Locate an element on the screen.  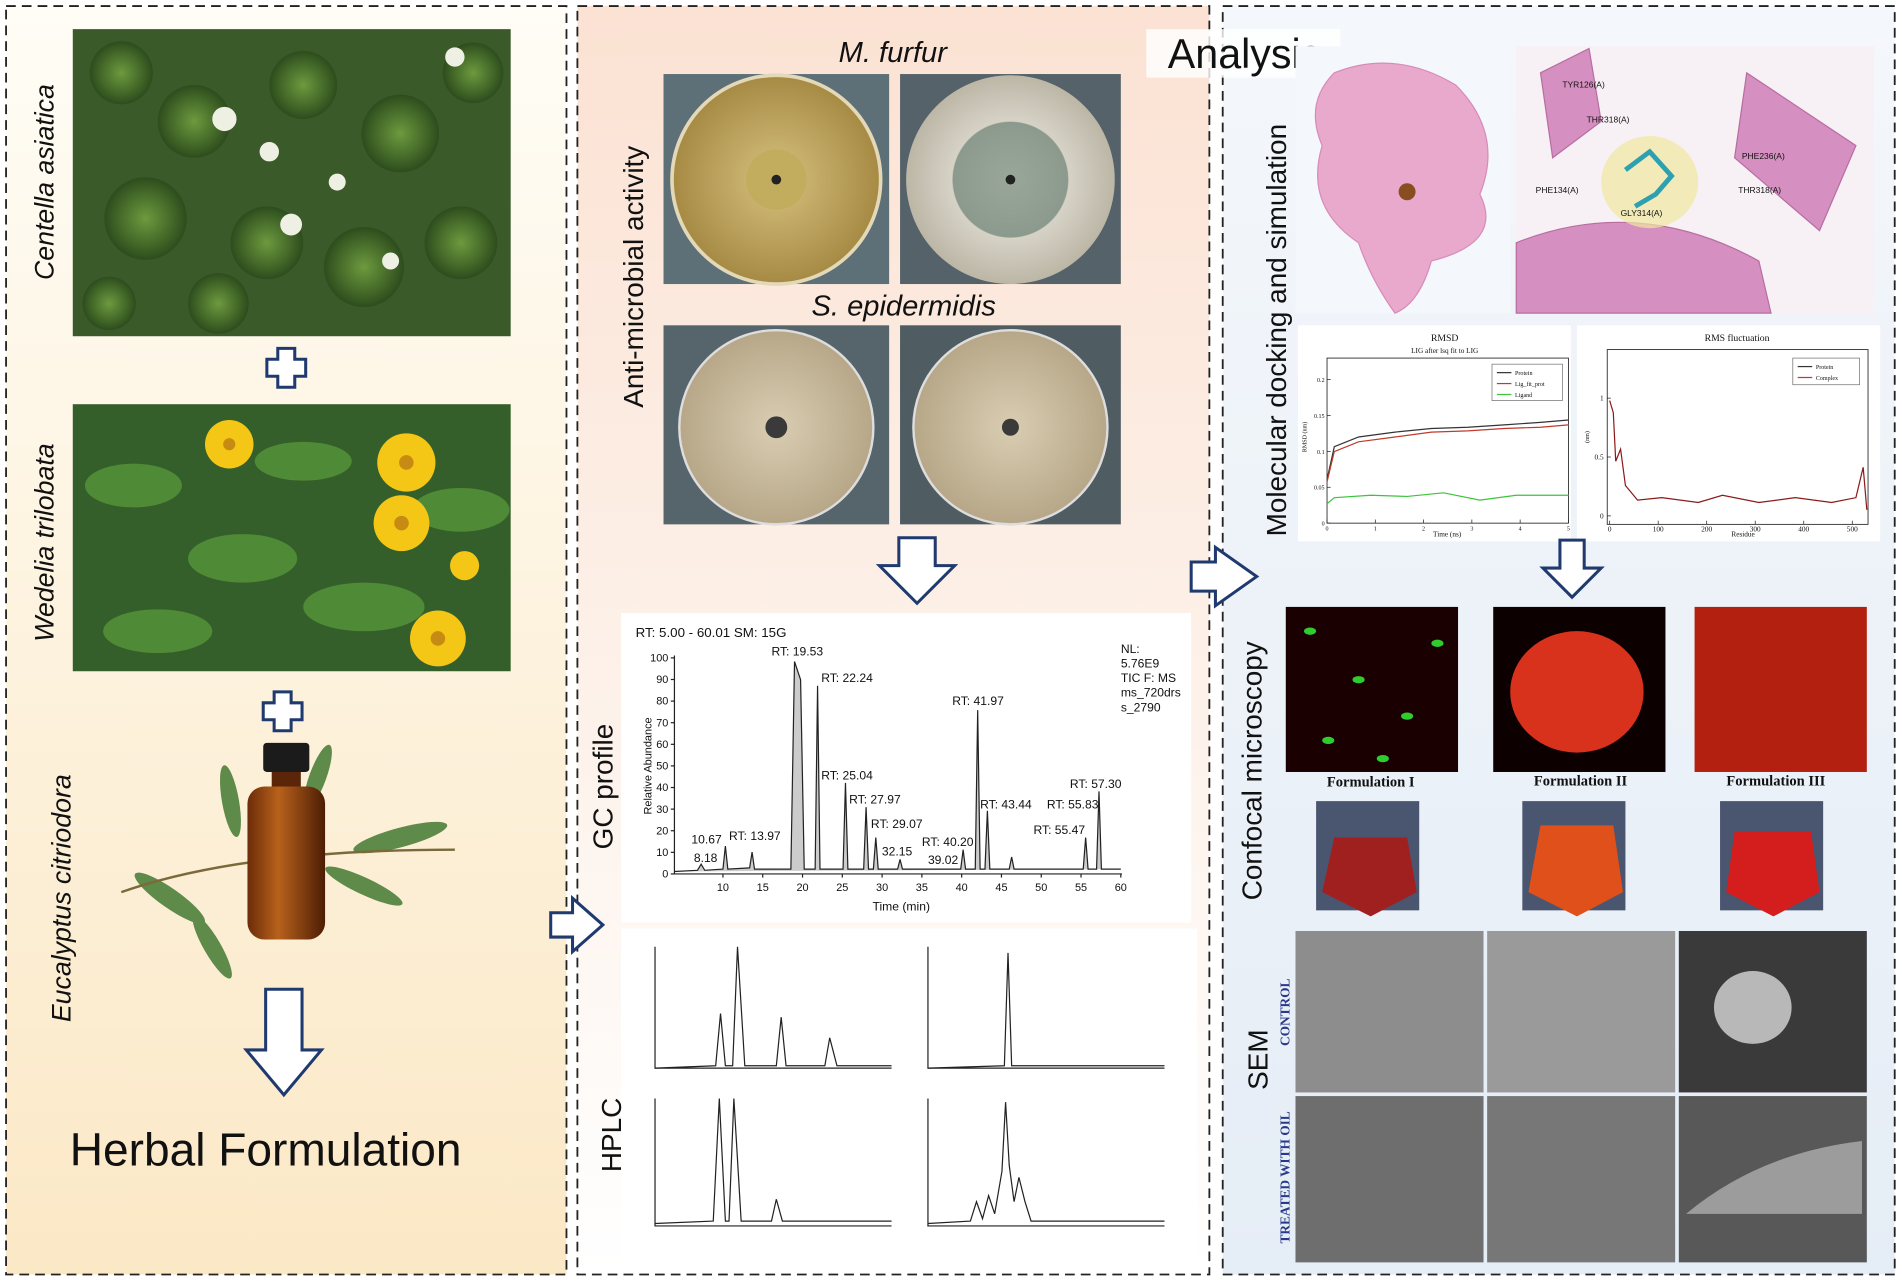
x-tick-label: 60 is located at coordinates (1121, 888).